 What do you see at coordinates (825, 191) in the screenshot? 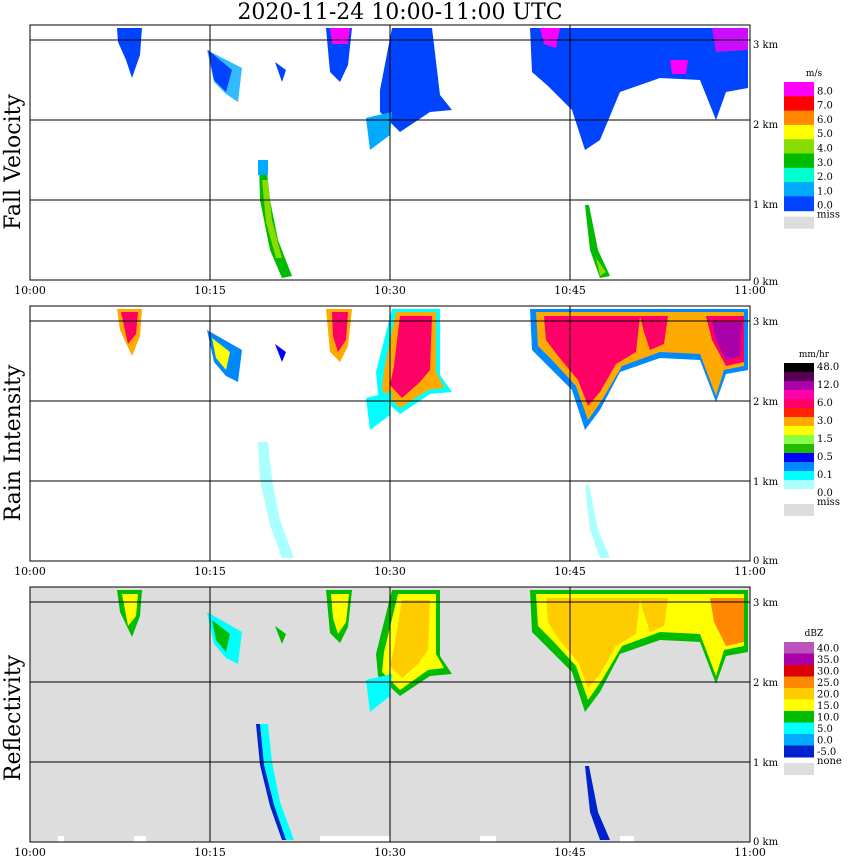
I see `legend-label: 1.0` at bounding box center [825, 191].